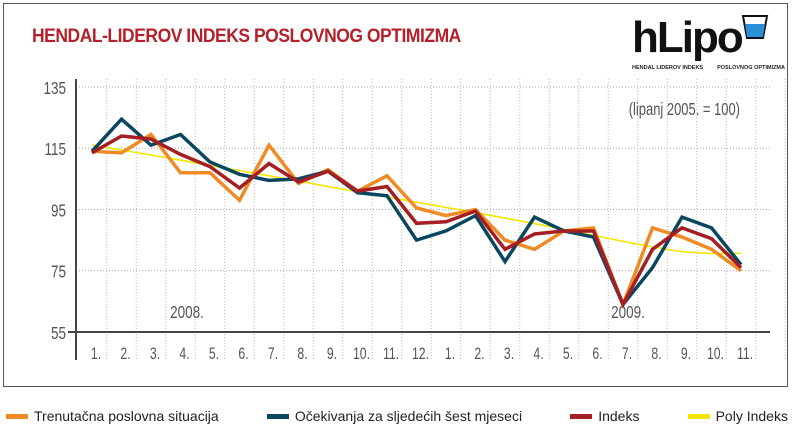 Image resolution: width=792 pixels, height=432 pixels. Describe the element at coordinates (755, 27) in the screenshot. I see `glass-icon` at that location.